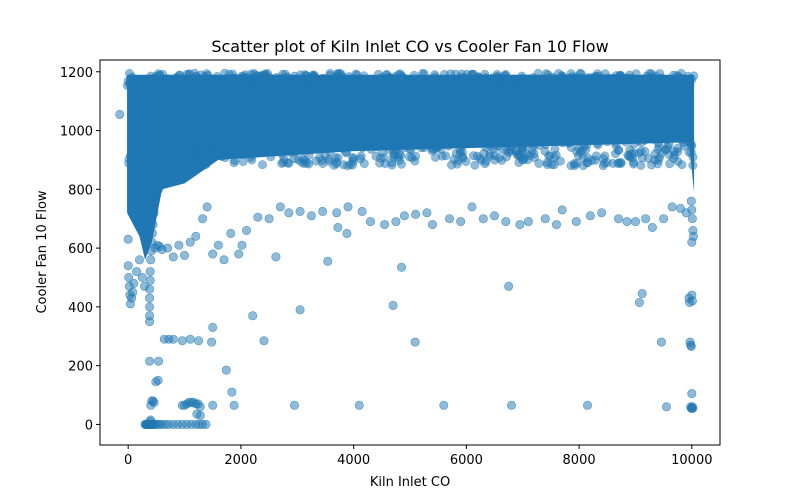  What do you see at coordinates (466, 460) in the screenshot?
I see `x-tick-label: 6000` at bounding box center [466, 460].